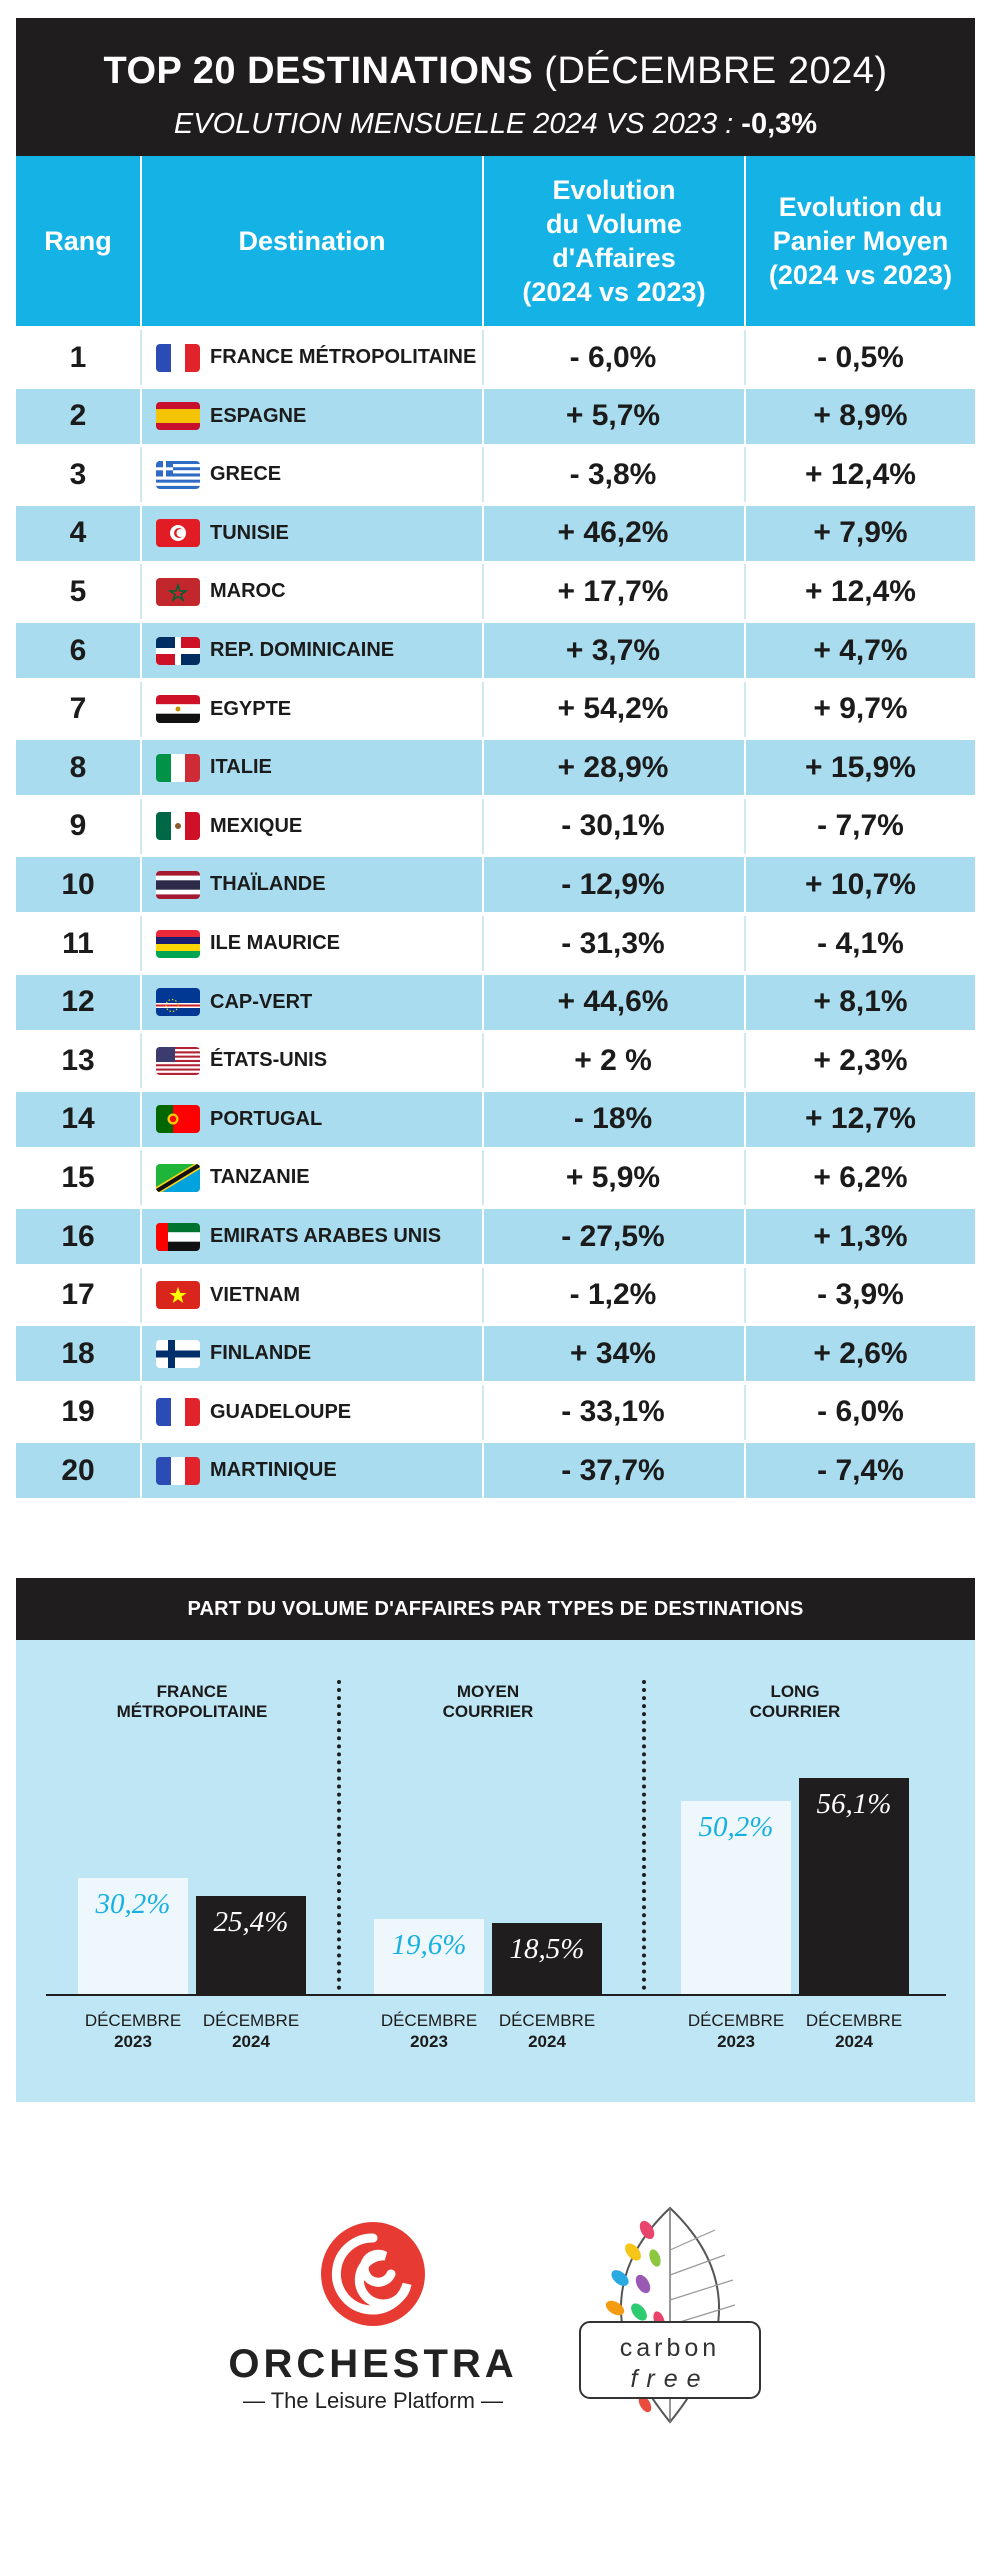  What do you see at coordinates (78, 1470) in the screenshot?
I see `rank-cell: 20` at bounding box center [78, 1470].